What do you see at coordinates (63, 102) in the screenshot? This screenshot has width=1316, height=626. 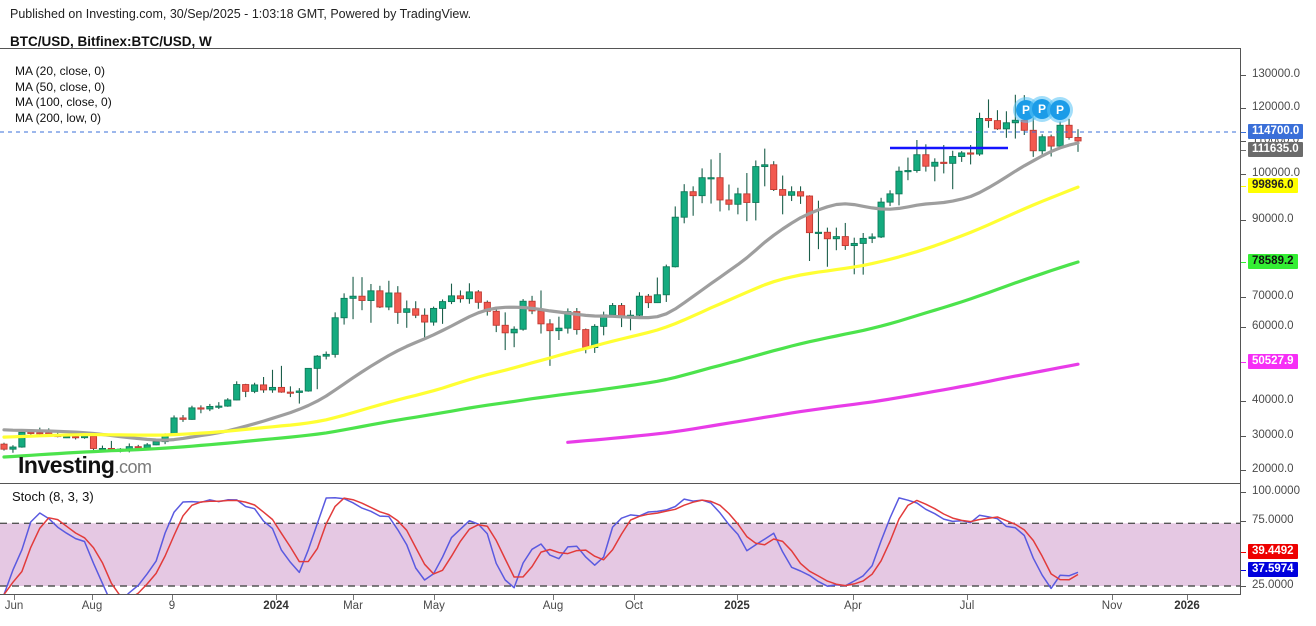 I see `ma-legend-item-100: MA (100, close, 0)` at bounding box center [63, 102].